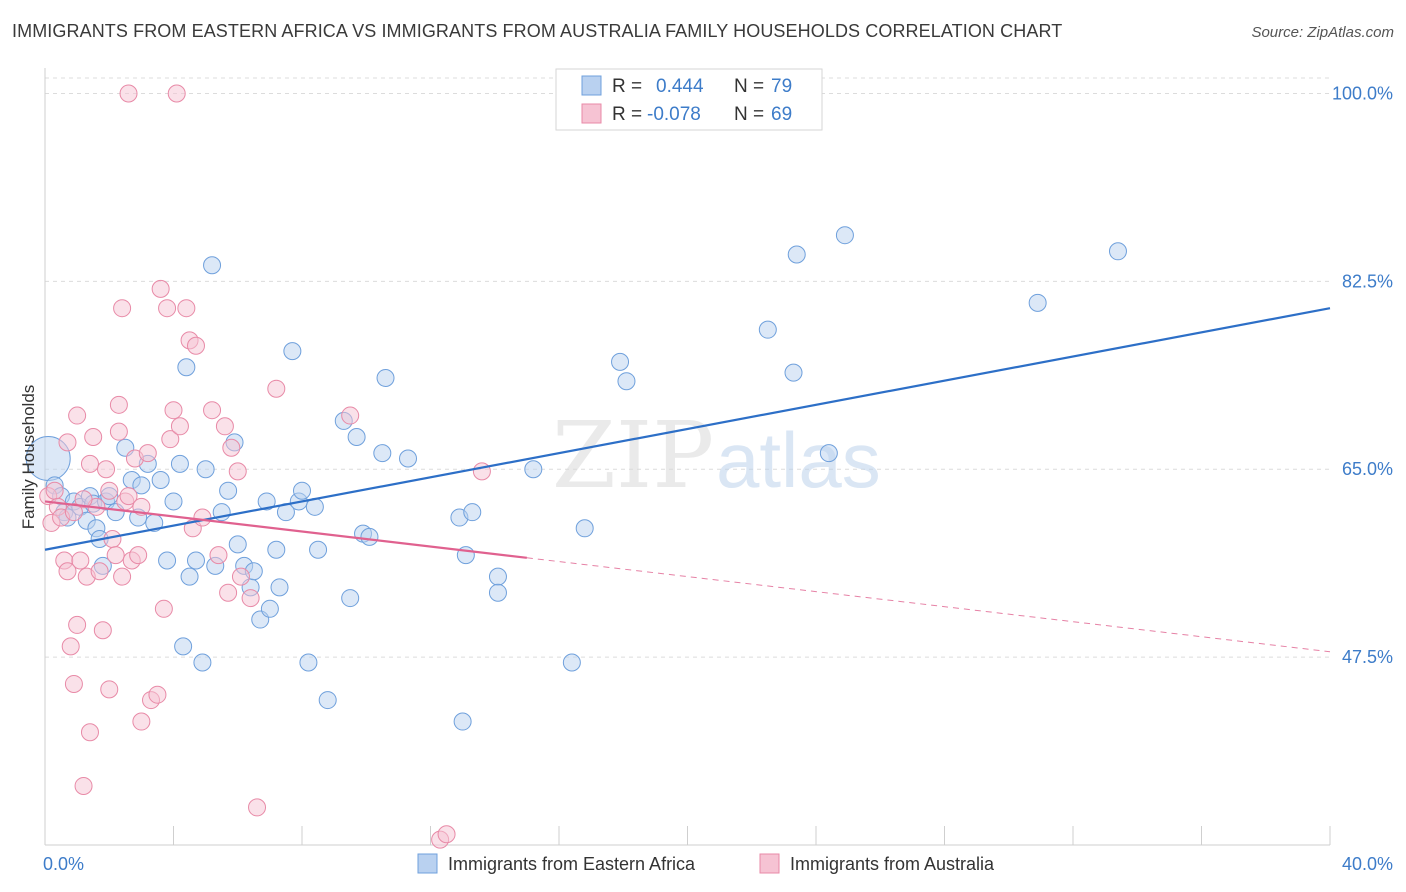  What do you see at coordinates (1367, 864) in the screenshot?
I see `x-tick-label-1: 40.0%` at bounding box center [1367, 864].